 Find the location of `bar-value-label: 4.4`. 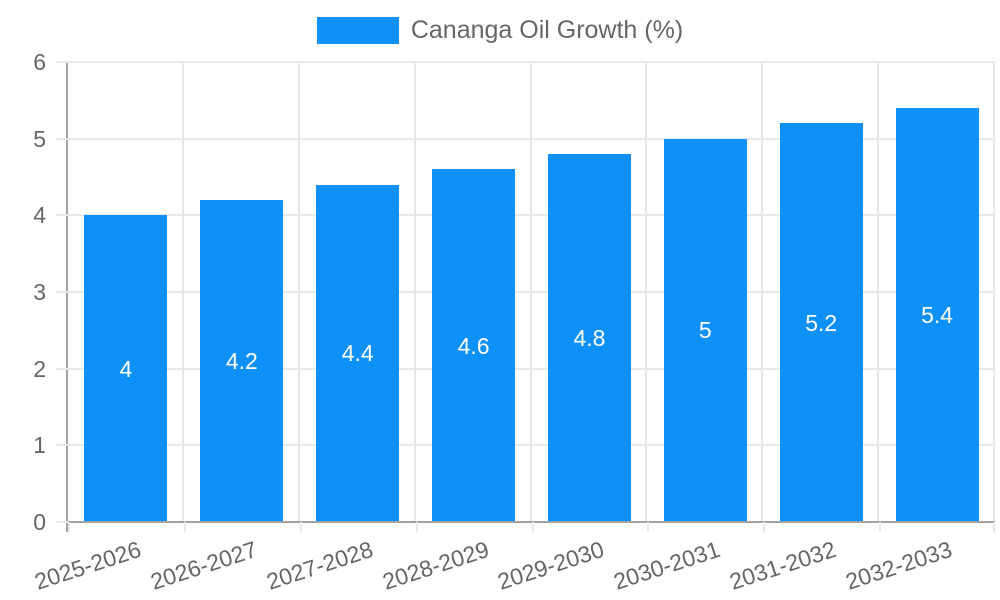

bar-value-label: 4.4 is located at coordinates (357, 353).